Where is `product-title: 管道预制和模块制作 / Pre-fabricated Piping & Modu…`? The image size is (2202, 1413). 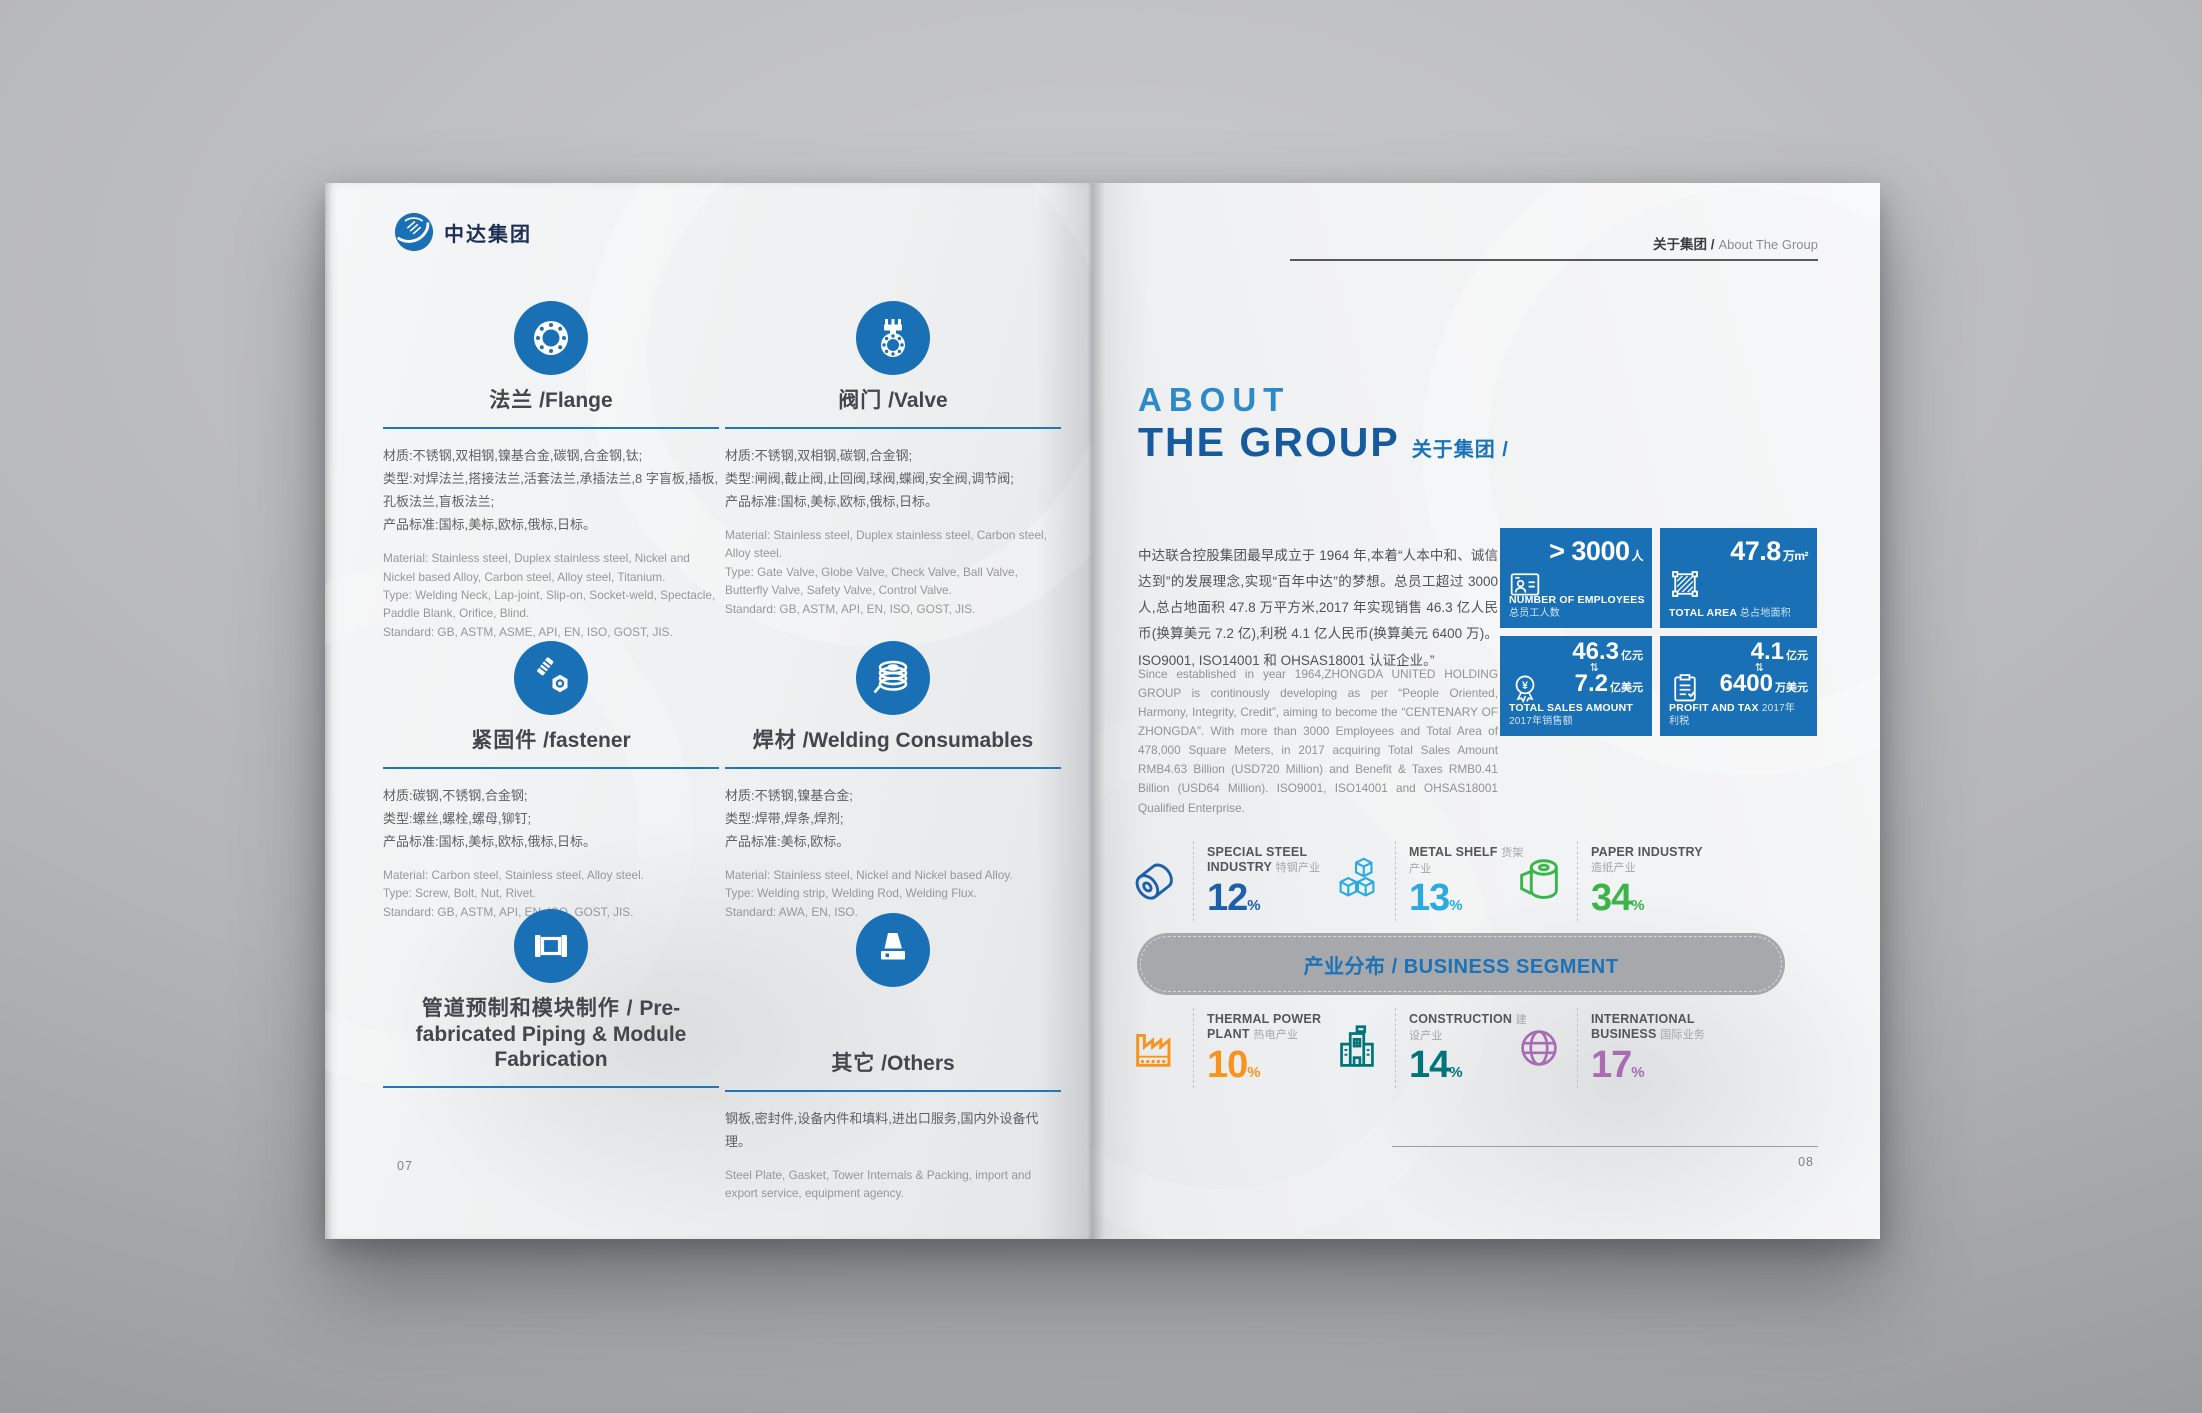 product-title: 管道预制和模块制作 / Pre-fabricated Piping & Modu… is located at coordinates (551, 1034).